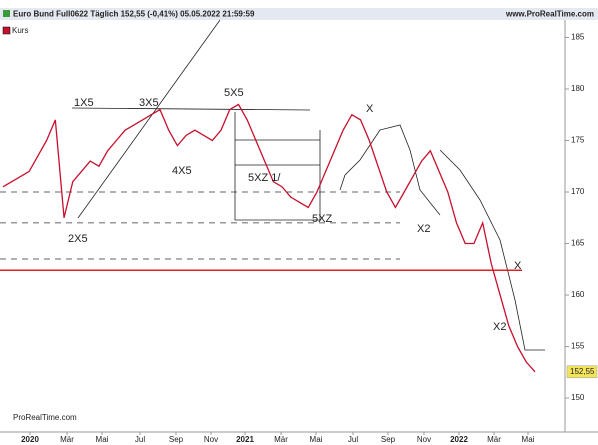 The height and width of the screenshot is (445, 598). What do you see at coordinates (84, 103) in the screenshot?
I see `annotation: 1X5` at bounding box center [84, 103].